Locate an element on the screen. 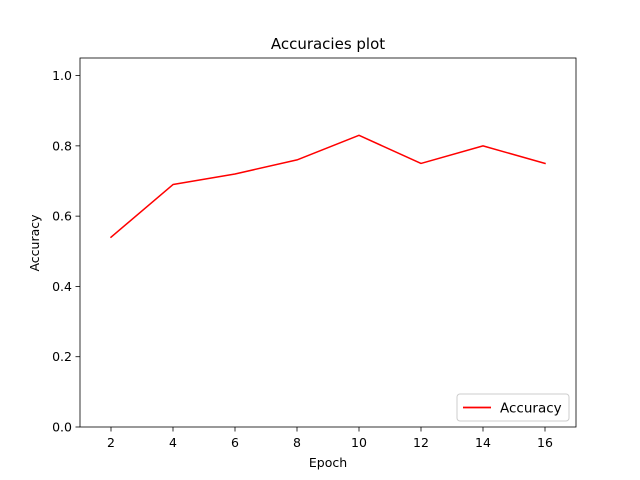 The image size is (640, 480). series-line-accuracy is located at coordinates (327, 186).